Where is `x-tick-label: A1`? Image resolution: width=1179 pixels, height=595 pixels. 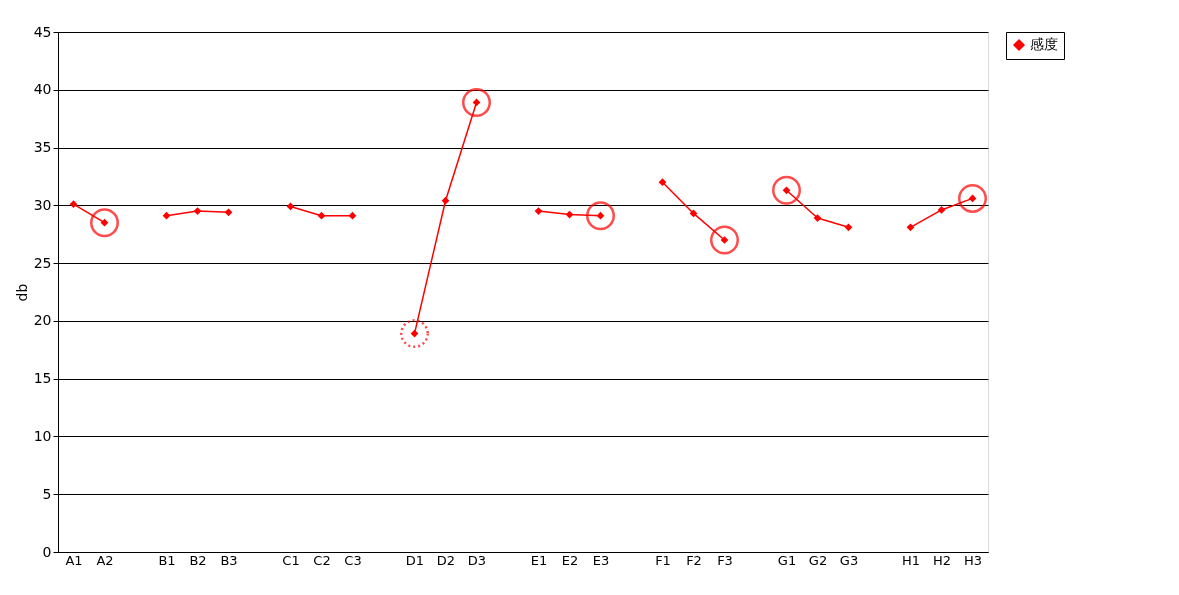 x-tick-label: A1 is located at coordinates (74, 560).